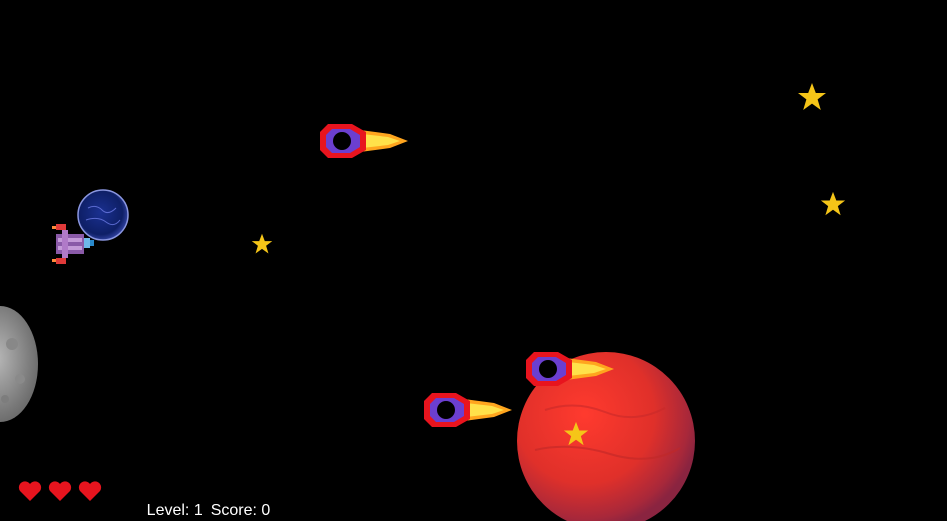 Image resolution: width=947 pixels, height=521 pixels. What do you see at coordinates (606, 436) in the screenshot?
I see `red-planet` at bounding box center [606, 436].